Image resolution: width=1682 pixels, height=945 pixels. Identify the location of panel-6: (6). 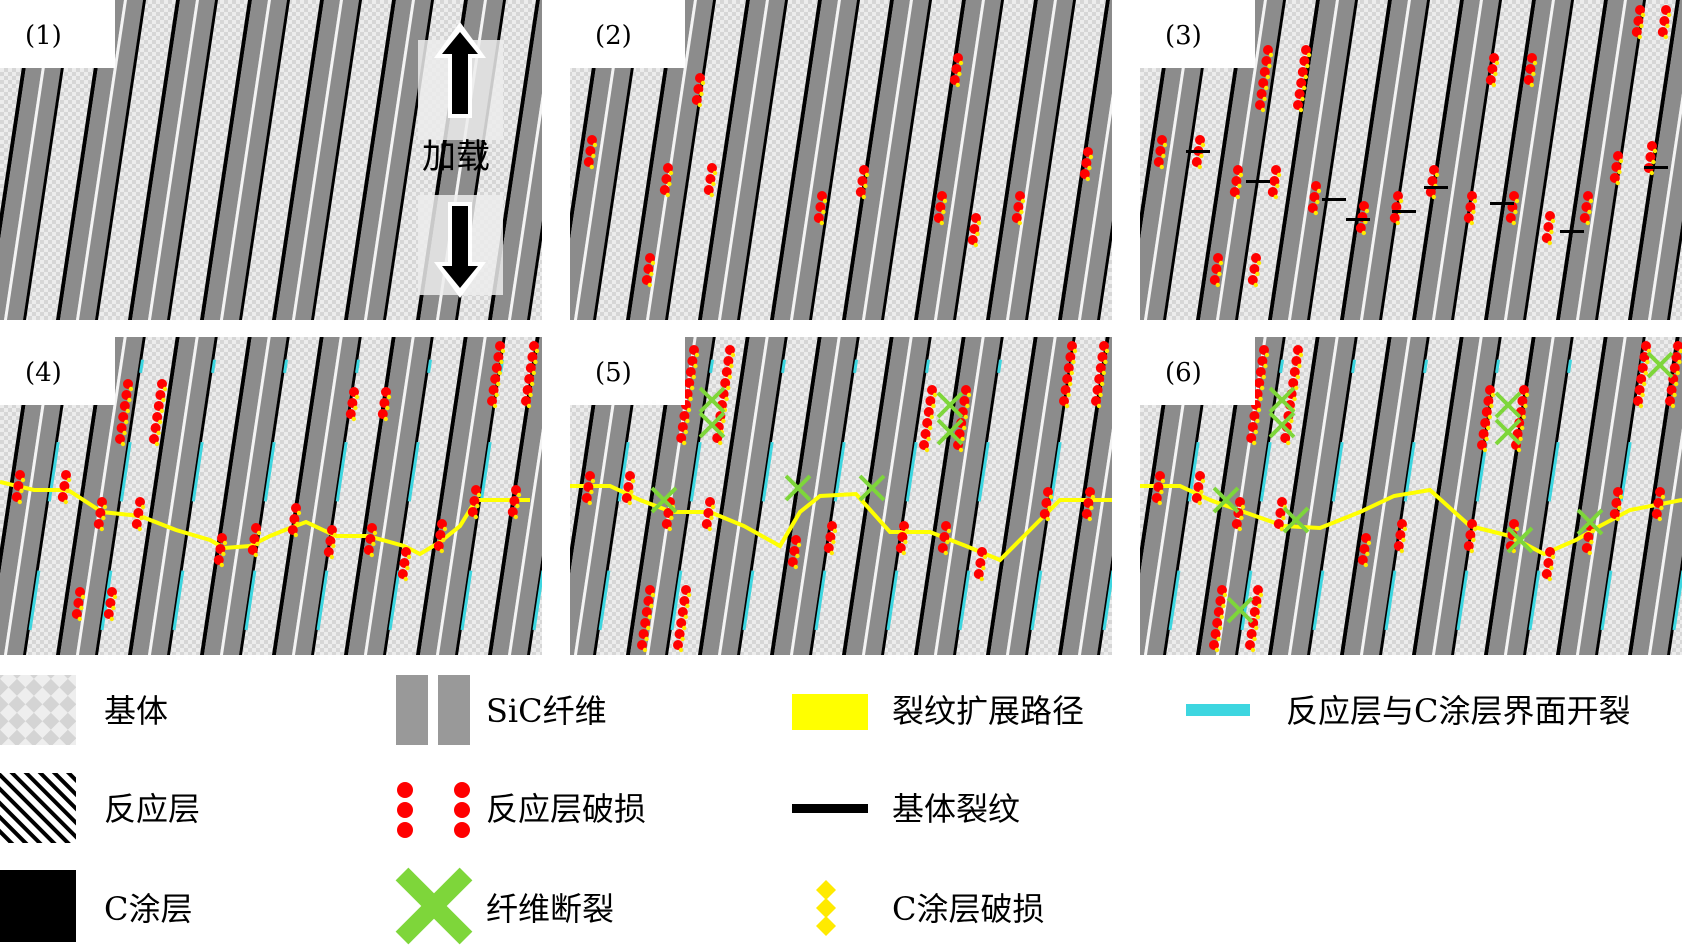
(1411, 496).